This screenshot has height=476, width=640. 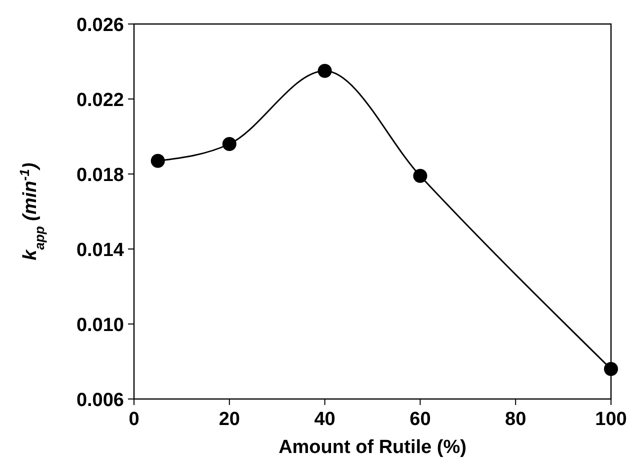 I want to click on y-tick-label: 0.010, so click(x=100, y=325).